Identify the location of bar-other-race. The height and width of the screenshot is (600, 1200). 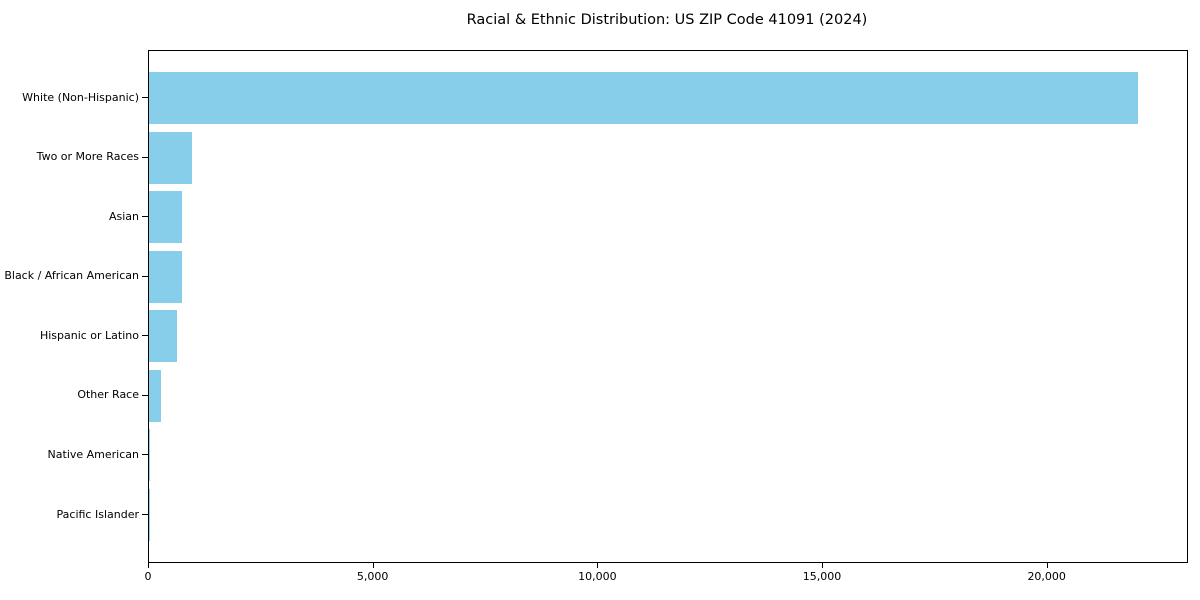
(155, 395).